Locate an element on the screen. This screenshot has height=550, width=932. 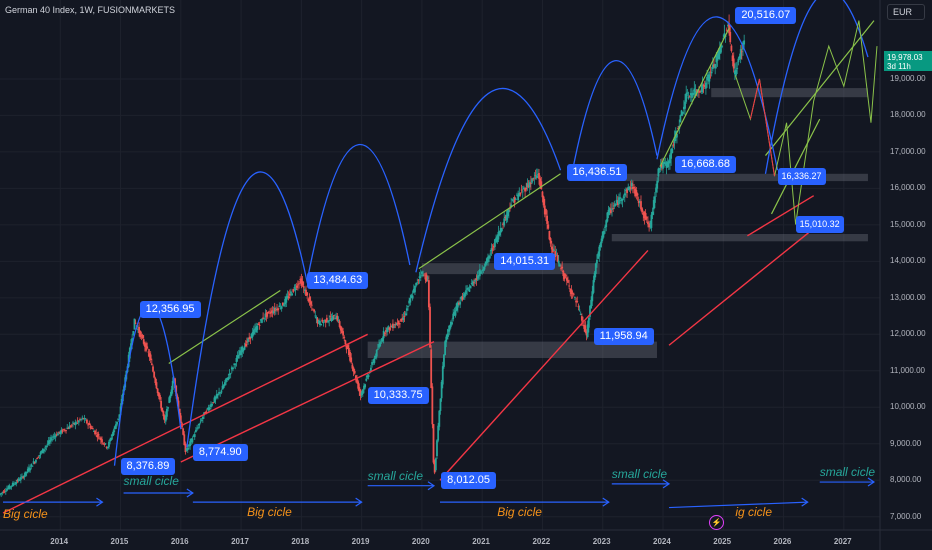
price-callout: 16,436.51 is located at coordinates (597, 173).